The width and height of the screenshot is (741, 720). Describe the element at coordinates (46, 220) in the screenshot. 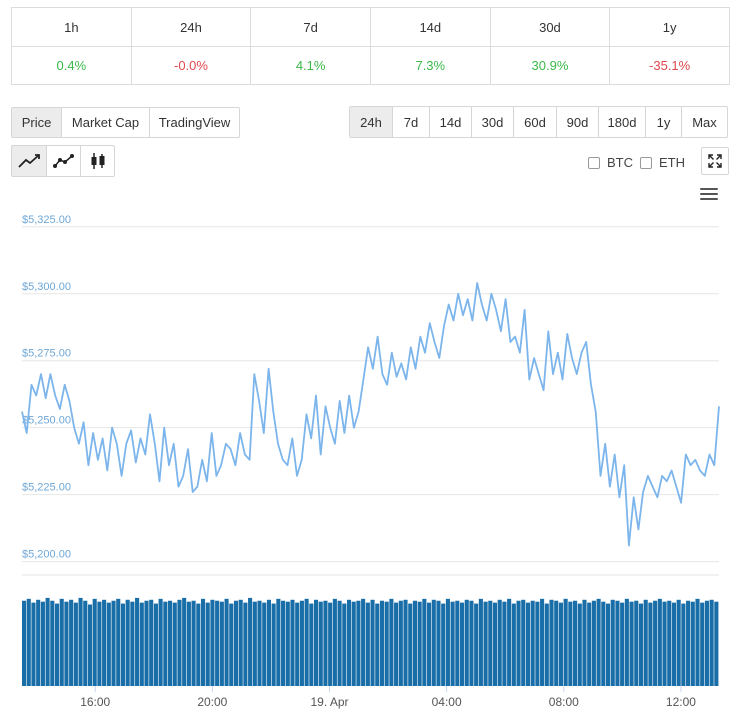

I see `y-tick-label: $5,325.00` at that location.